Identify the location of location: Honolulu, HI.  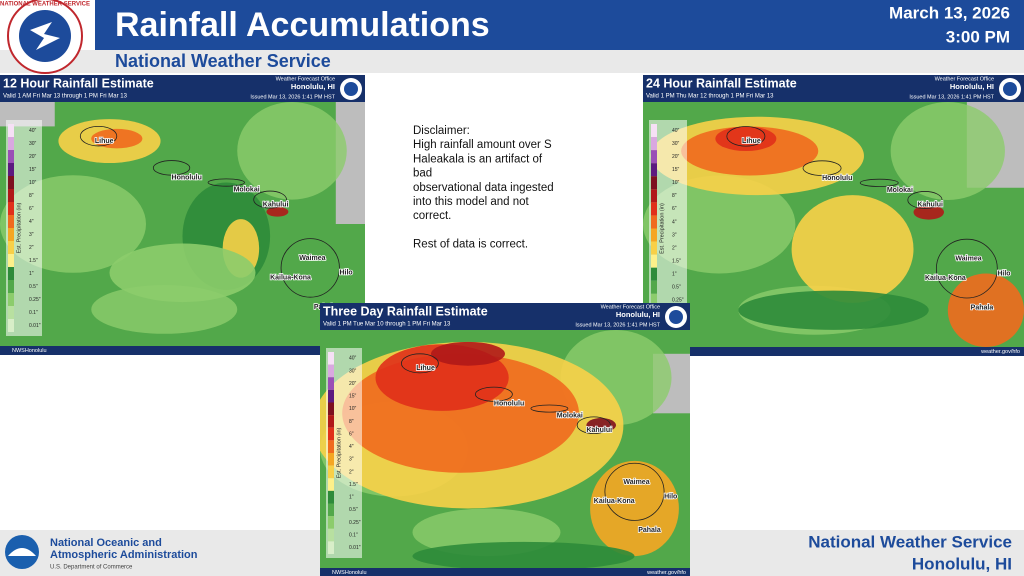
(638, 314).